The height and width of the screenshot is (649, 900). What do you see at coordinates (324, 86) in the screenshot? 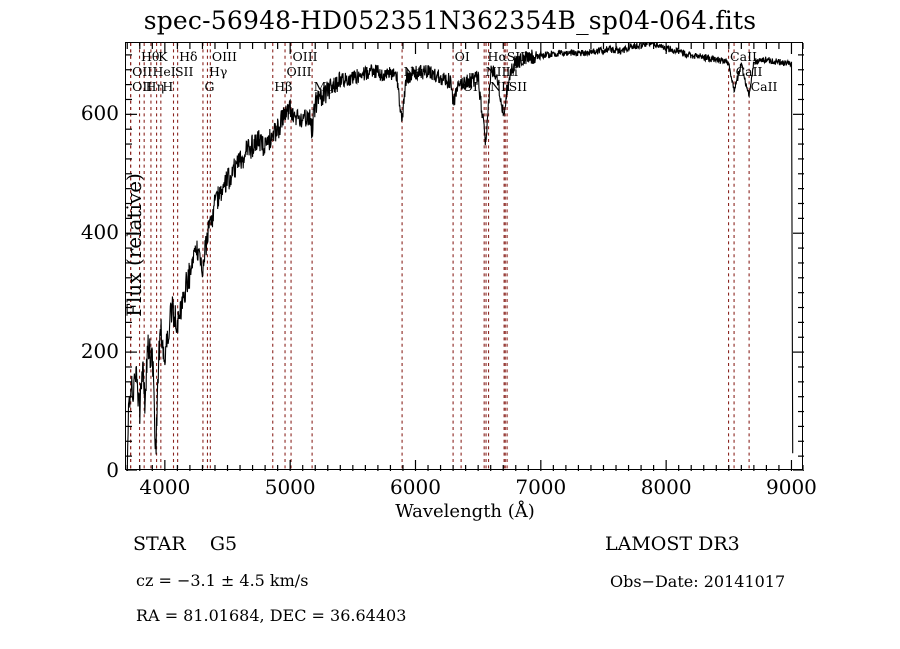
I see `spectral-line-label: Mg` at bounding box center [324, 86].